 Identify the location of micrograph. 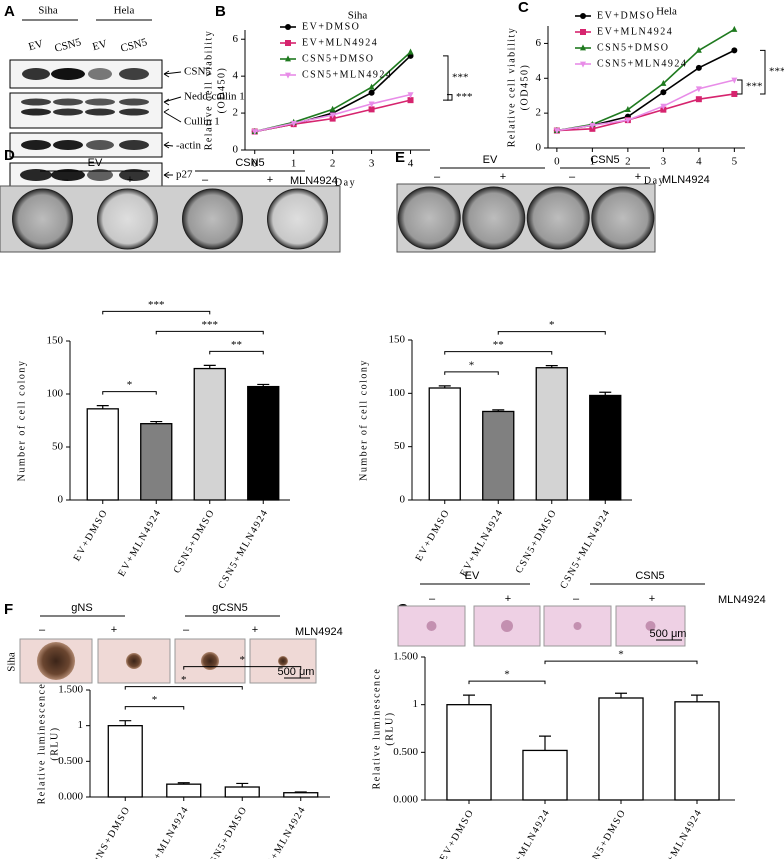
(650, 626).